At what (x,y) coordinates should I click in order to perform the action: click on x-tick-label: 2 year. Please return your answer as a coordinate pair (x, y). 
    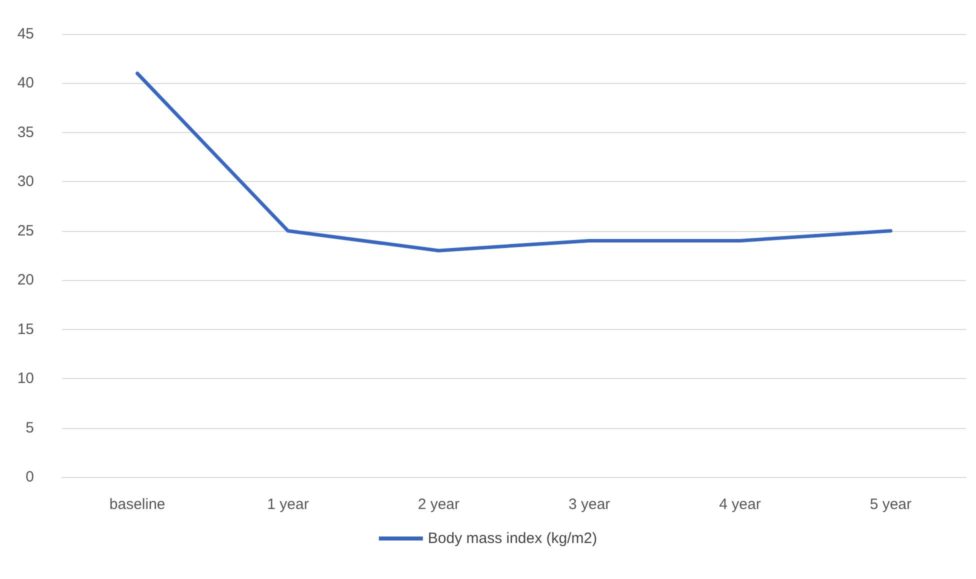
    Looking at the image, I should click on (439, 504).